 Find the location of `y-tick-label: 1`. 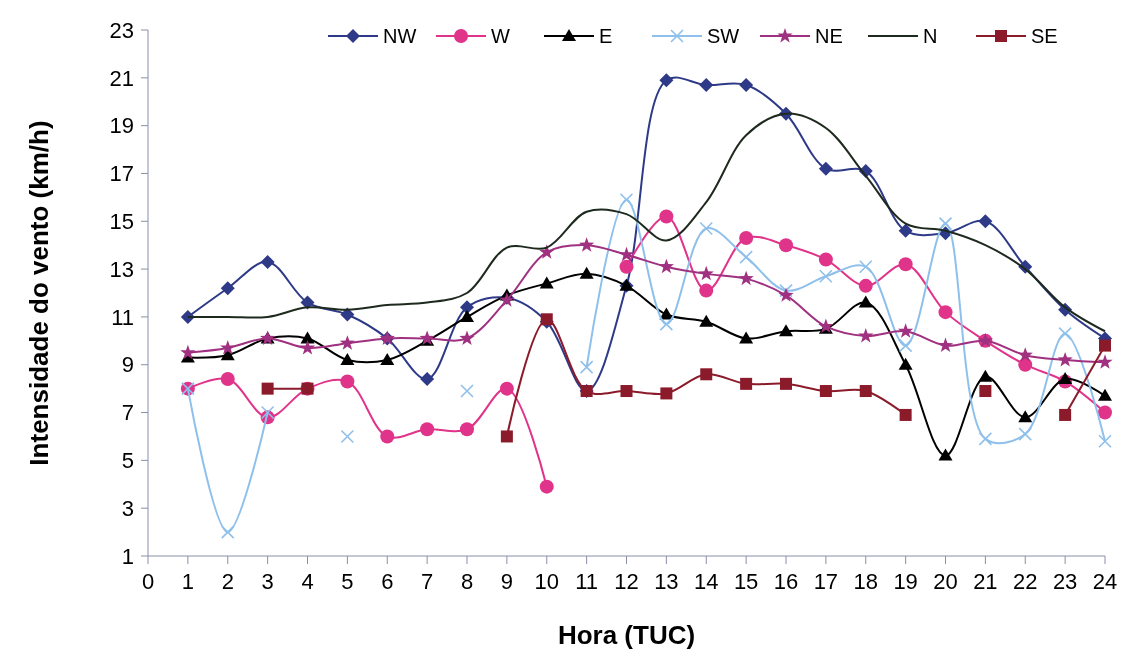

y-tick-label: 1 is located at coordinates (127, 556).